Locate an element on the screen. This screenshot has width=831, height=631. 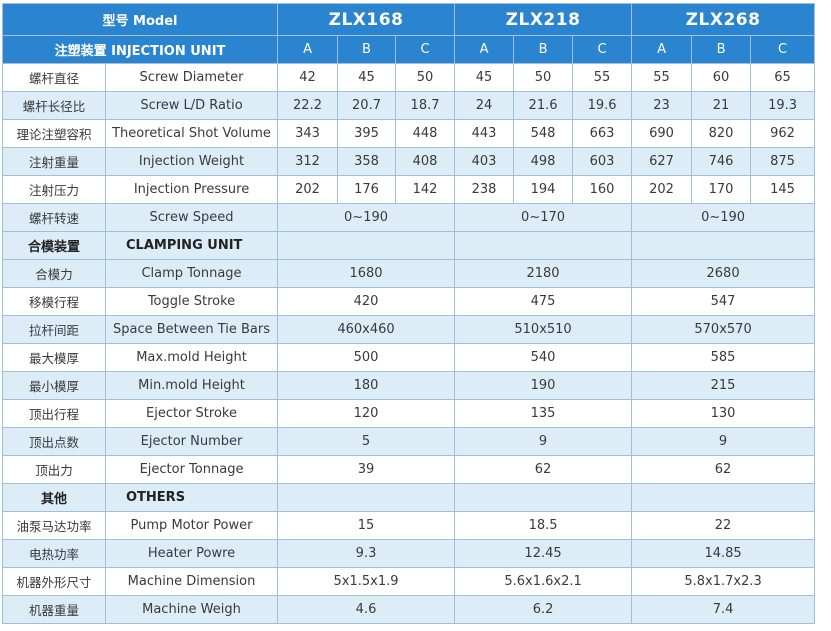
row-label-en: Toggle Stroke is located at coordinates (191, 301).